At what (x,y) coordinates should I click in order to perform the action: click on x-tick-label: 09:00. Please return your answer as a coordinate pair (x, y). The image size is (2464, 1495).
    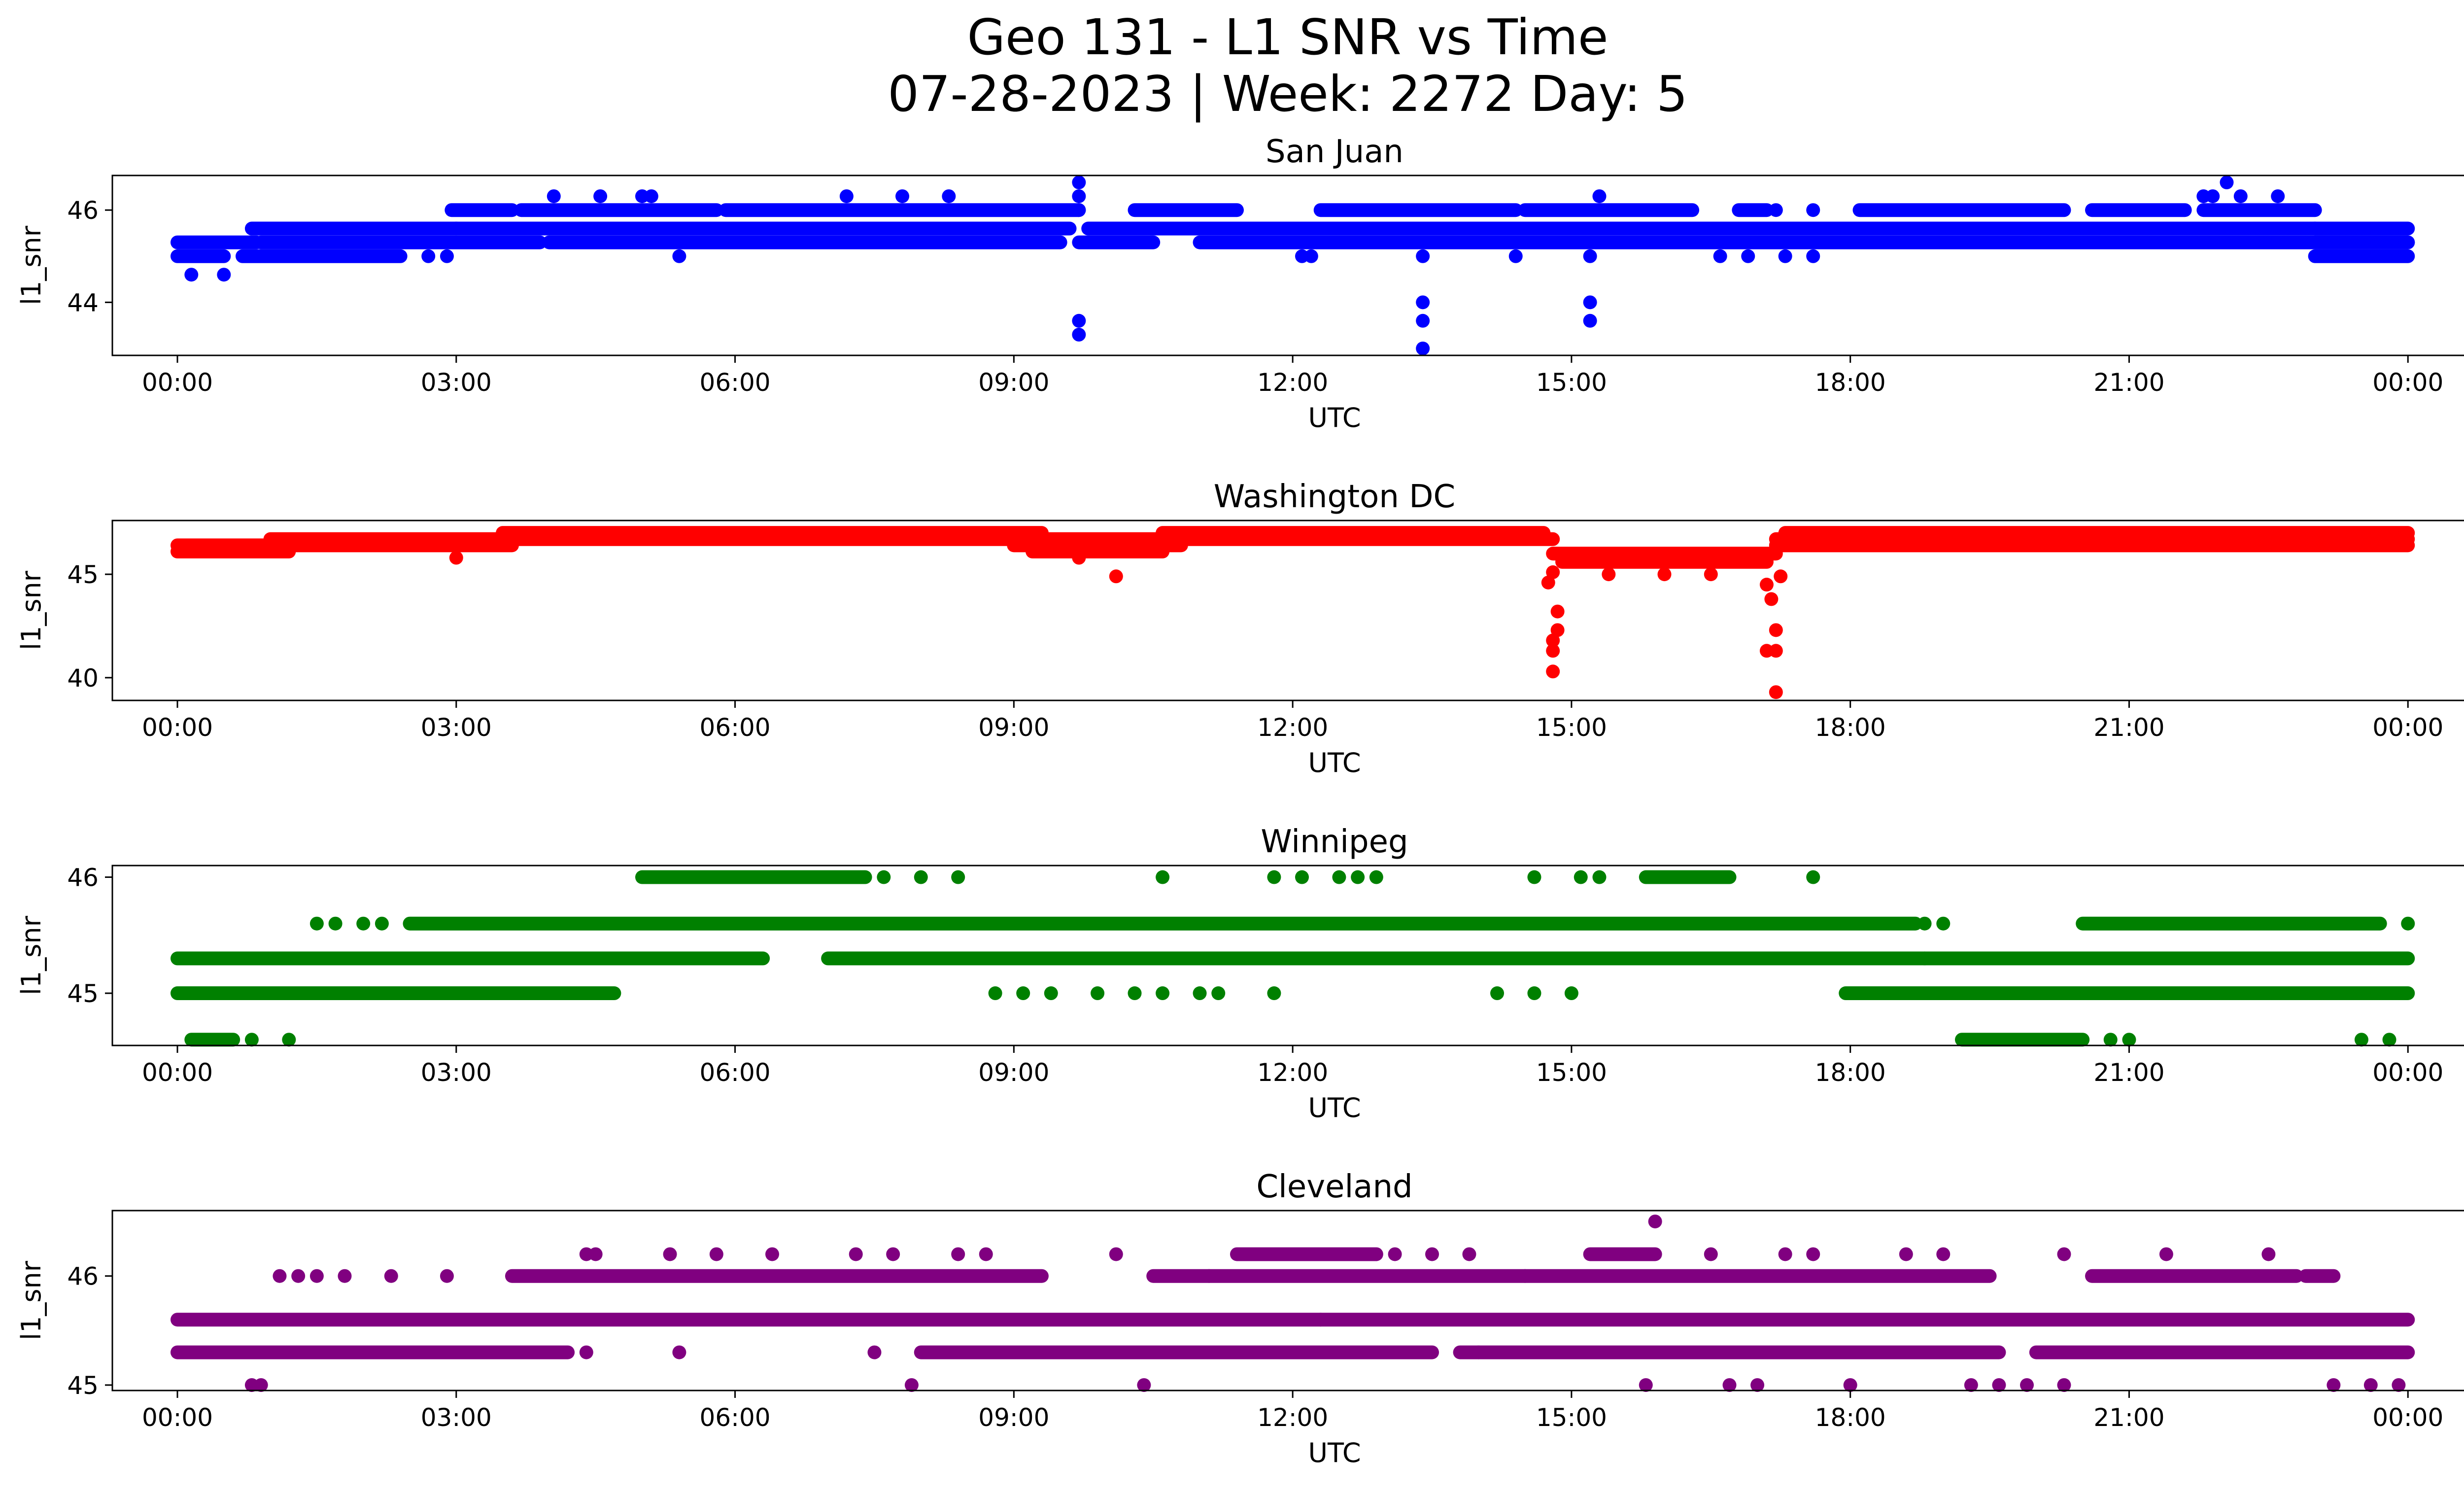
    Looking at the image, I should click on (1013, 1417).